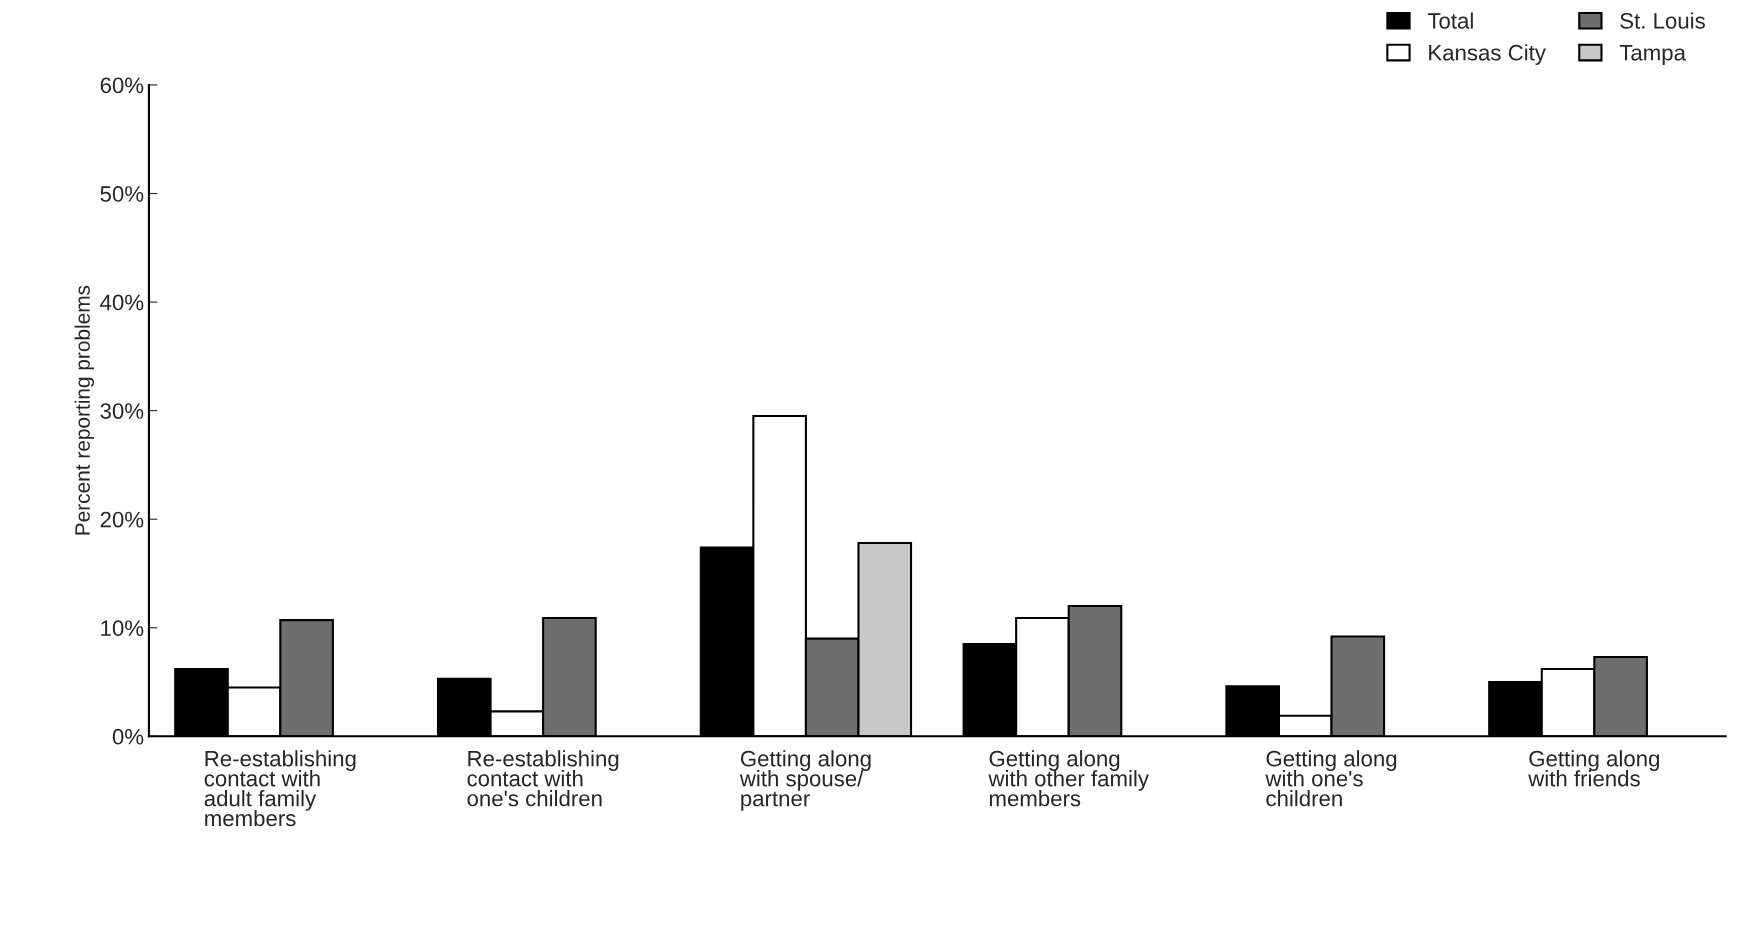  What do you see at coordinates (1450, 20) in the screenshot?
I see `legend-label: Total` at bounding box center [1450, 20].